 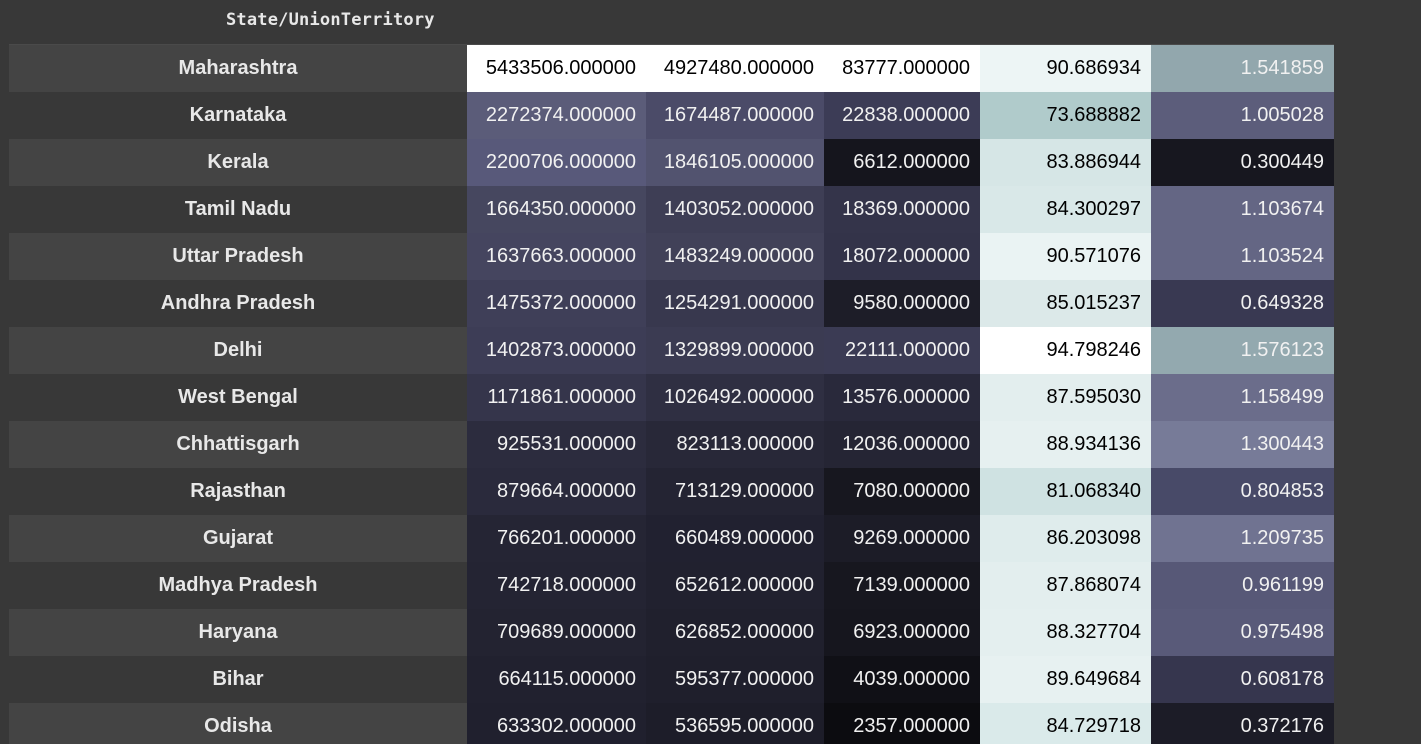 I want to click on table-cell: 1664350.000000, so click(x=556, y=209).